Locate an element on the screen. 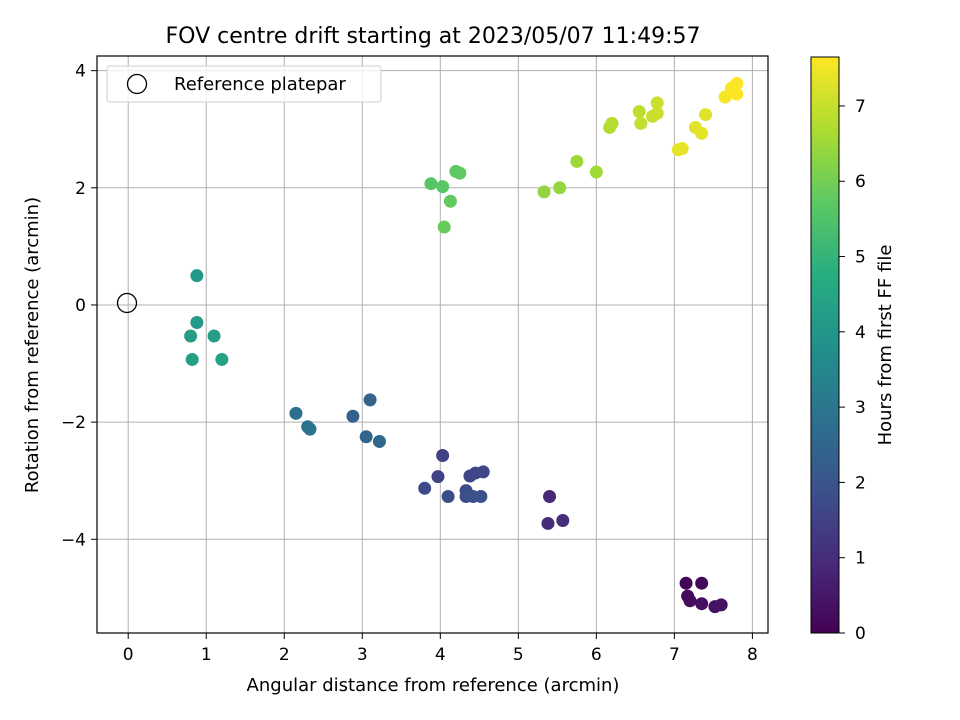 This screenshot has height=720, width=960. y-tick-label: 0 is located at coordinates (80, 306).